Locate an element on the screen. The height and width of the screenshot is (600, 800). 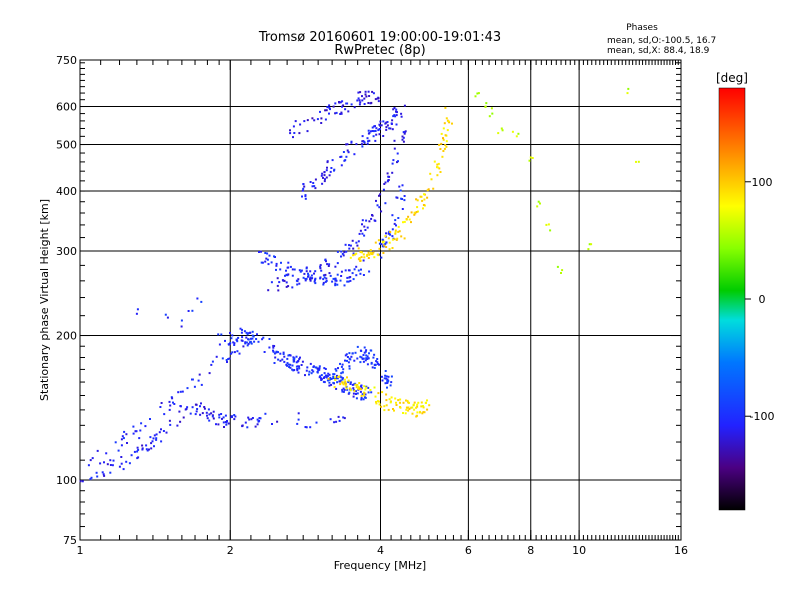
stats-x-mode: mean, sd,X: 88.4, 18.9 is located at coordinates (658, 51).